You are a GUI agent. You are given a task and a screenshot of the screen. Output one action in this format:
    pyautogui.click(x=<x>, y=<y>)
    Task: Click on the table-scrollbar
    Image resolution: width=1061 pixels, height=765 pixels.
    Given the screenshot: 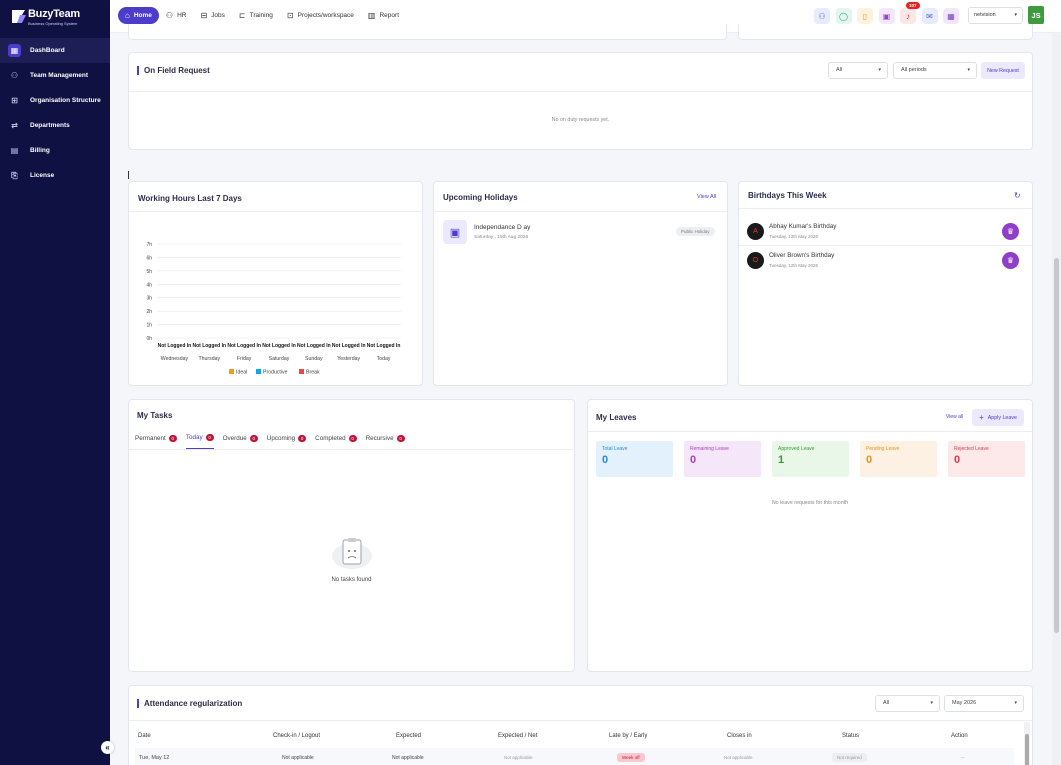 What is the action you would take?
    pyautogui.click(x=1027, y=743)
    